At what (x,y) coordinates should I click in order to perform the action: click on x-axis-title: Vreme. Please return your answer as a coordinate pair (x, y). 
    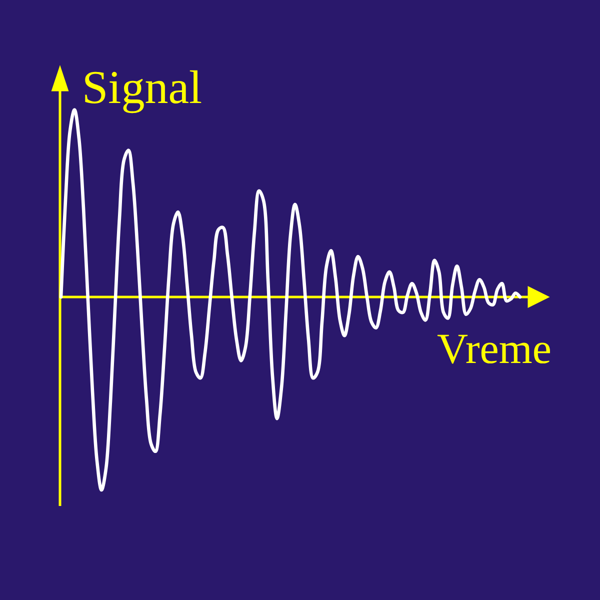
    Looking at the image, I should click on (494, 349).